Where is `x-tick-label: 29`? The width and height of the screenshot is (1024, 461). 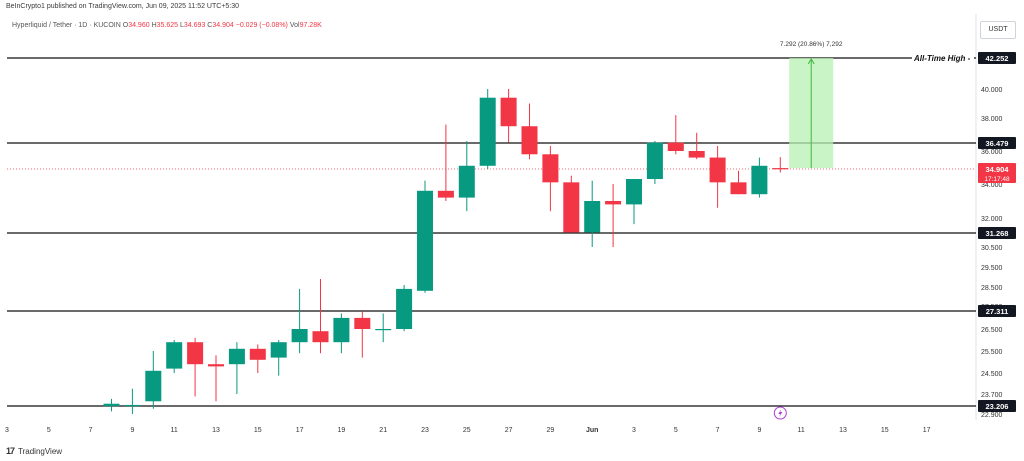
x-tick-label: 29 is located at coordinates (551, 430).